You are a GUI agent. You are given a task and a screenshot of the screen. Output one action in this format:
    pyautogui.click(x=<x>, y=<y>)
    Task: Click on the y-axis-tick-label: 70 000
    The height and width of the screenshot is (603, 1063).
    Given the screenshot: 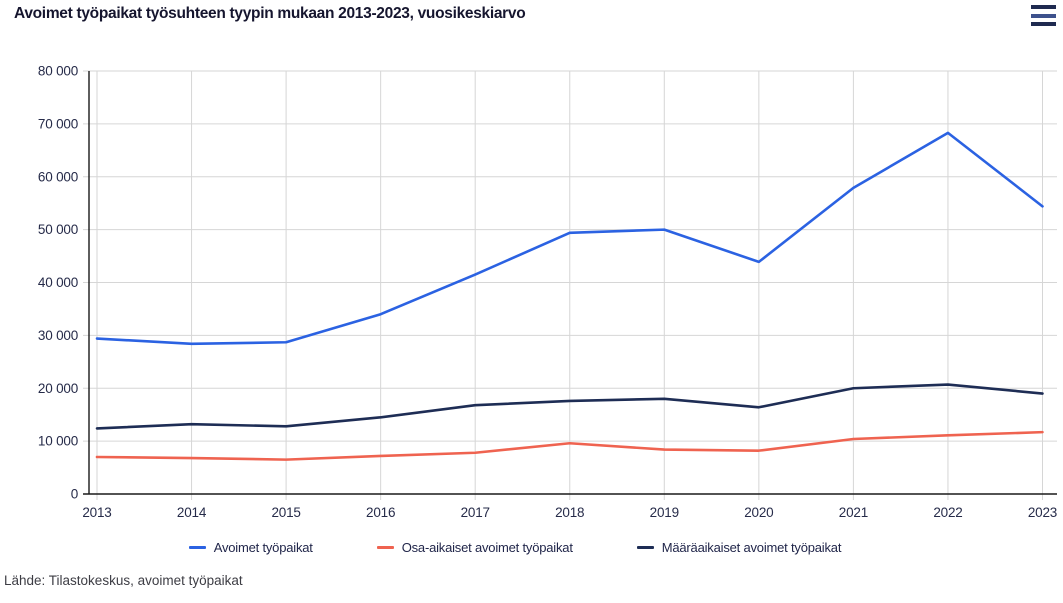 What is the action you would take?
    pyautogui.click(x=58, y=123)
    